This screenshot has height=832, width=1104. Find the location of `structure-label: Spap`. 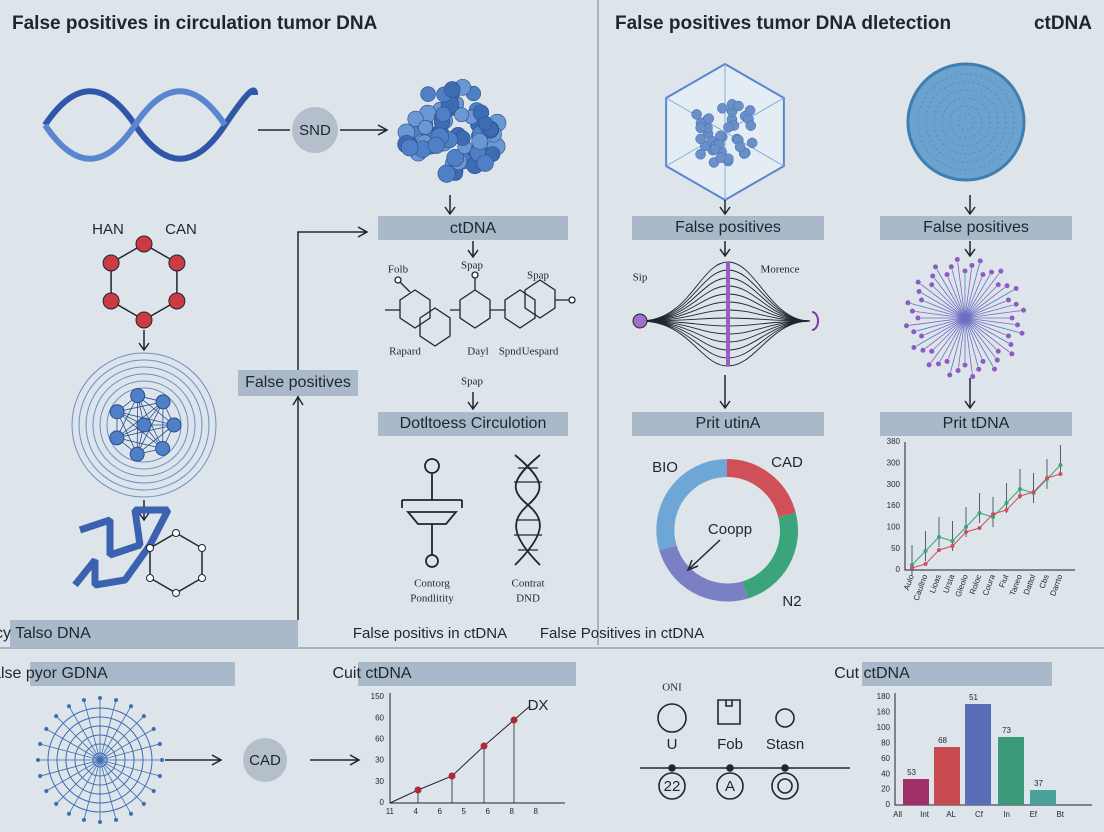

structure-label: Spap is located at coordinates (472, 382).